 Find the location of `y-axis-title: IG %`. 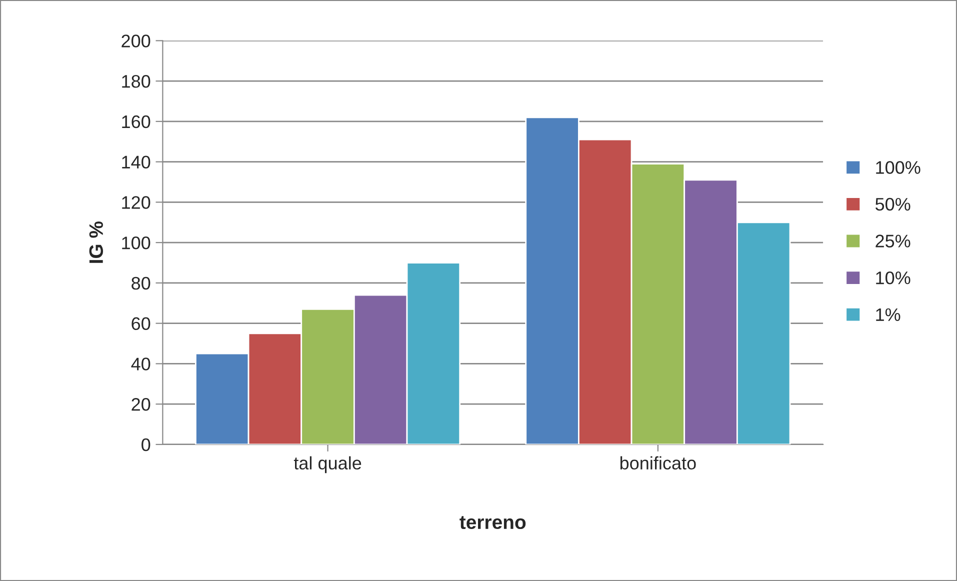

y-axis-title: IG % is located at coordinates (96, 242).